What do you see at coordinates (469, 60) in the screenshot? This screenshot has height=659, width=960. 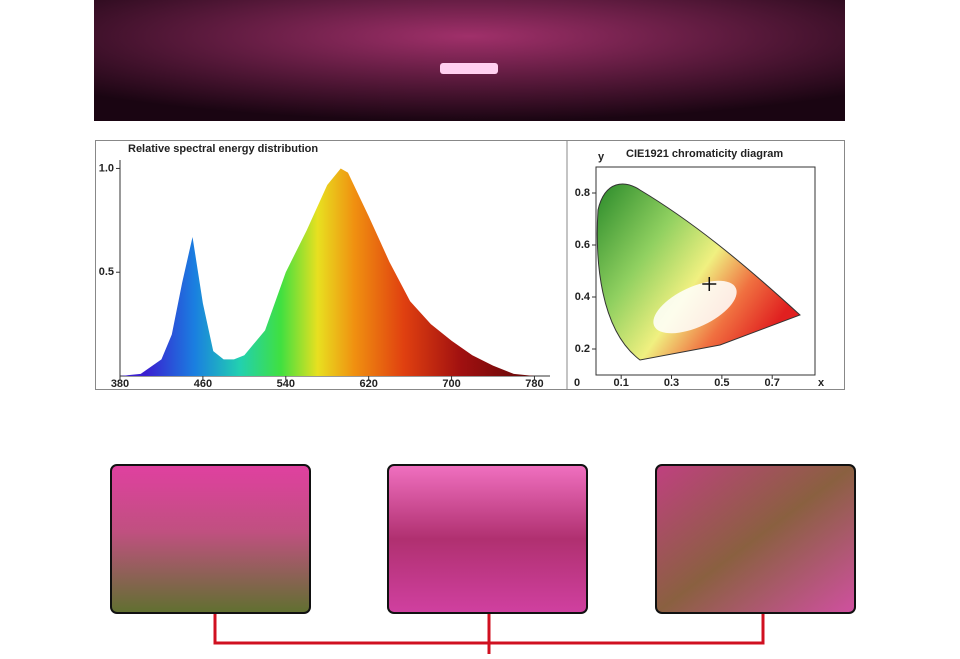 I see `banner-photo` at bounding box center [469, 60].